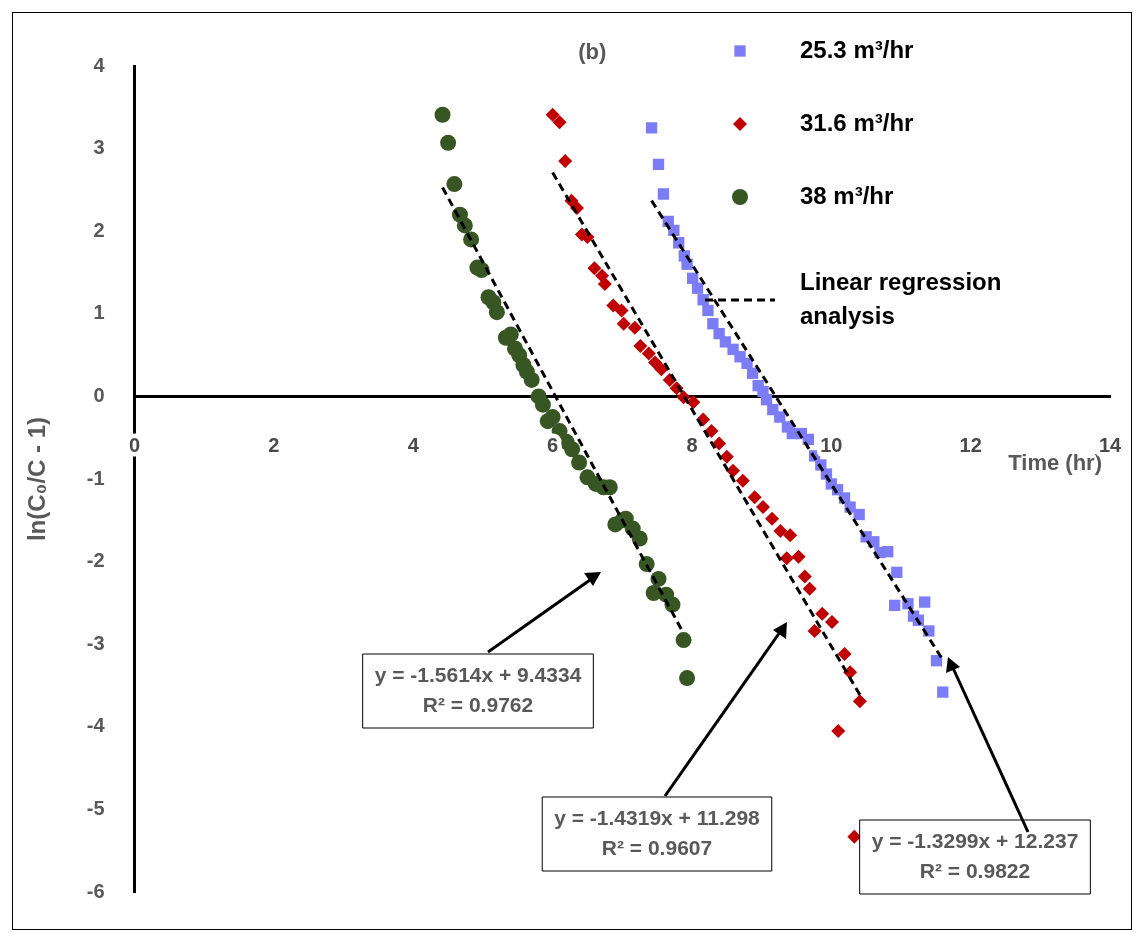  What do you see at coordinates (857, 49) in the screenshot?
I see `legend-label: 25.3 m³/hr` at bounding box center [857, 49].